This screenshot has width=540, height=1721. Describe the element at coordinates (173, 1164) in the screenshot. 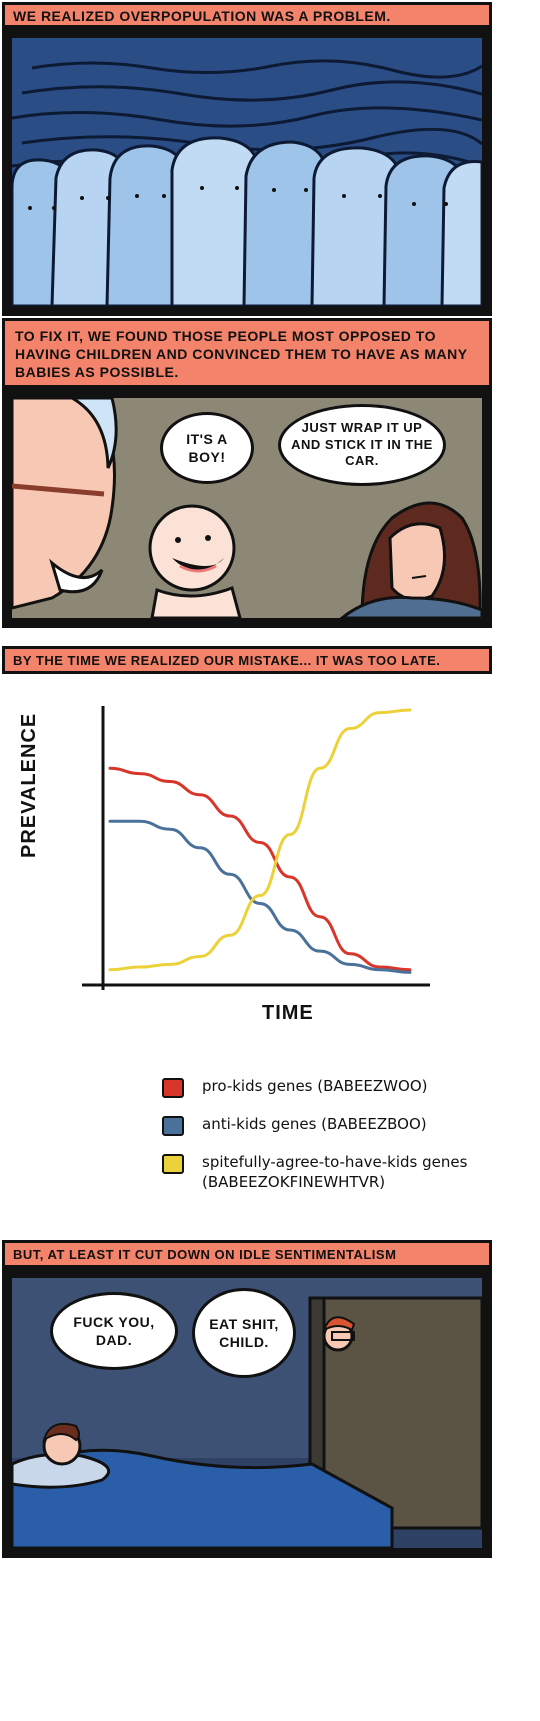

I see `legend-swatch-yellow` at that location.